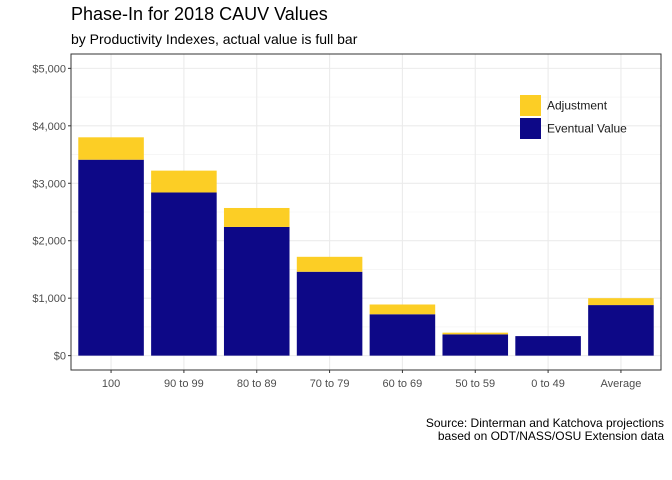 This screenshot has height=480, width=672. Describe the element at coordinates (49, 184) in the screenshot. I see `y-tick-label: $3,000` at that location.